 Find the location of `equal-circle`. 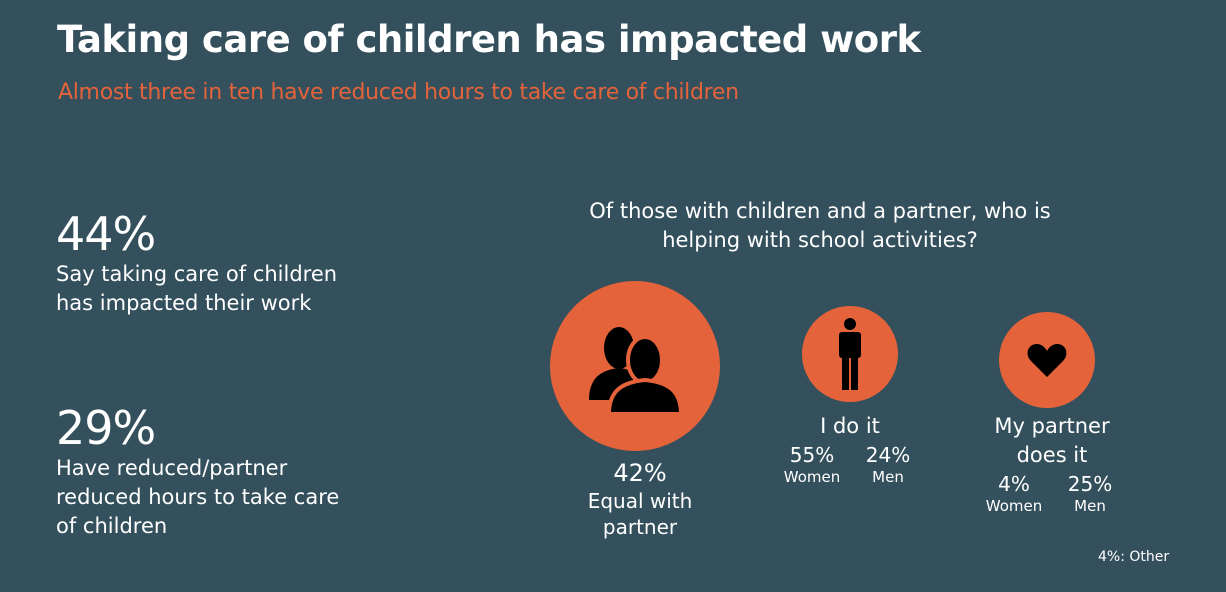

equal-circle is located at coordinates (635, 366).